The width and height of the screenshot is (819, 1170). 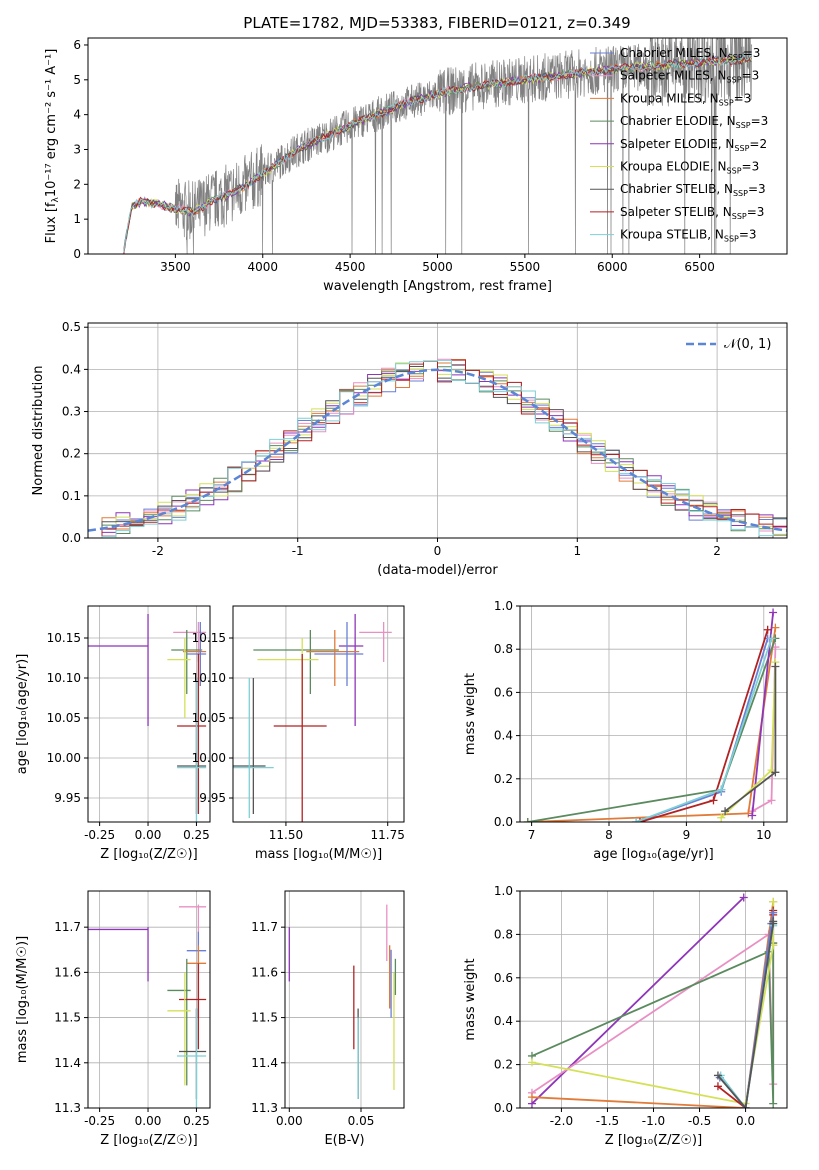 I want to click on ticks: -0.25 0.00 0.25 9.95 10.00 10.05 10.10 10.15, so click(x=128, y=736).